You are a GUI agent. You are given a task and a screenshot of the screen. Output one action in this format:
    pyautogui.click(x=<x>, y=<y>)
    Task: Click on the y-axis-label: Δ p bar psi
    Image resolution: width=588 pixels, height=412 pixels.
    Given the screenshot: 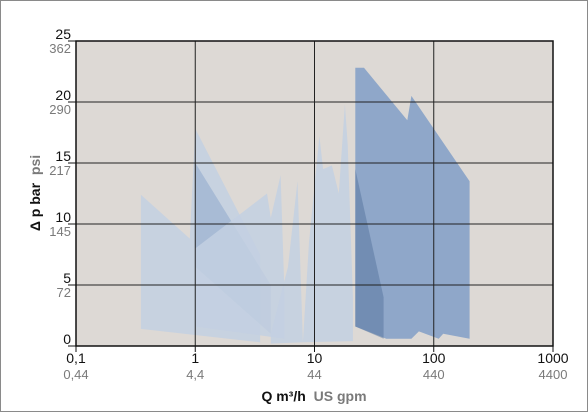 What is the action you would take?
    pyautogui.click(x=35, y=193)
    